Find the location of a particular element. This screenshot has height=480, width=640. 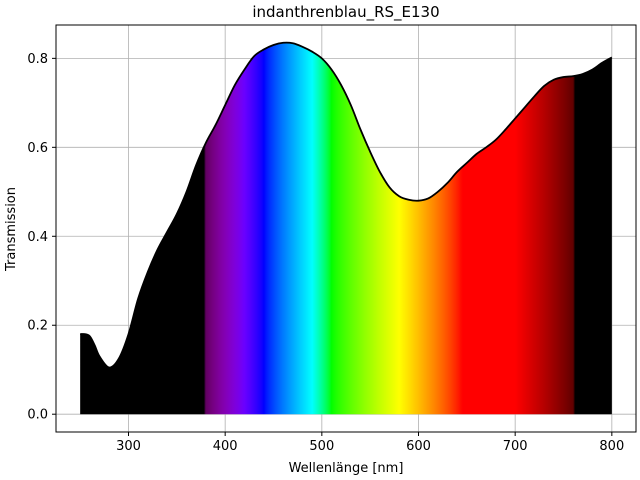

x-tick-label: 700 is located at coordinates (515, 446).